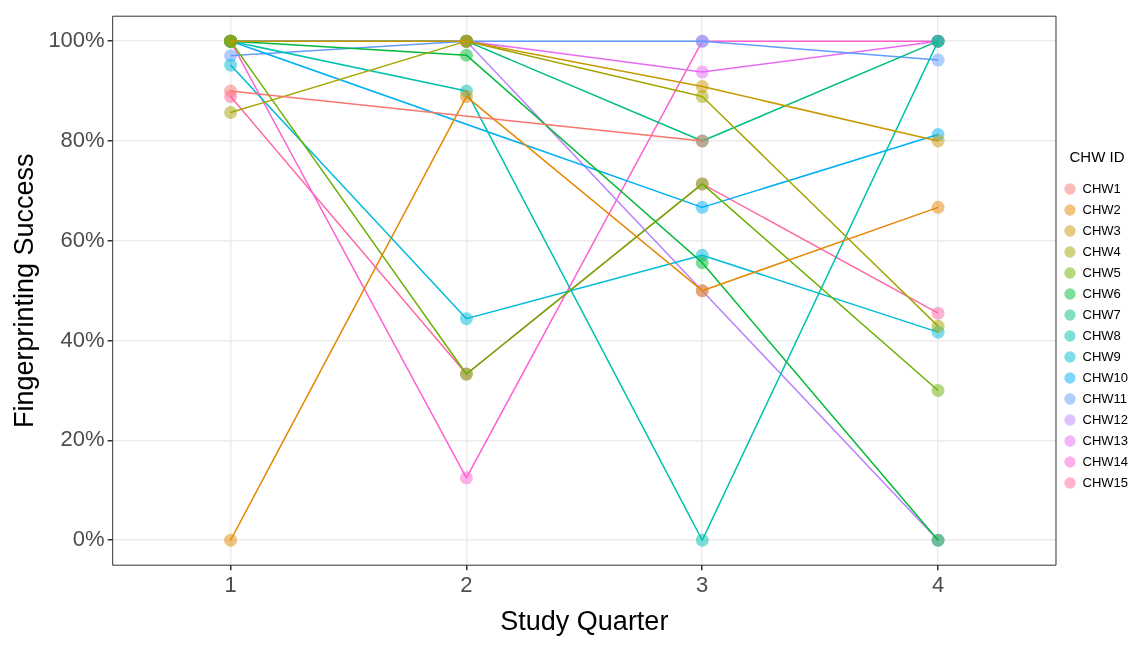 The width and height of the screenshot is (1148, 648). Describe the element at coordinates (1097, 157) in the screenshot. I see `legend-title: CHW ID` at that location.